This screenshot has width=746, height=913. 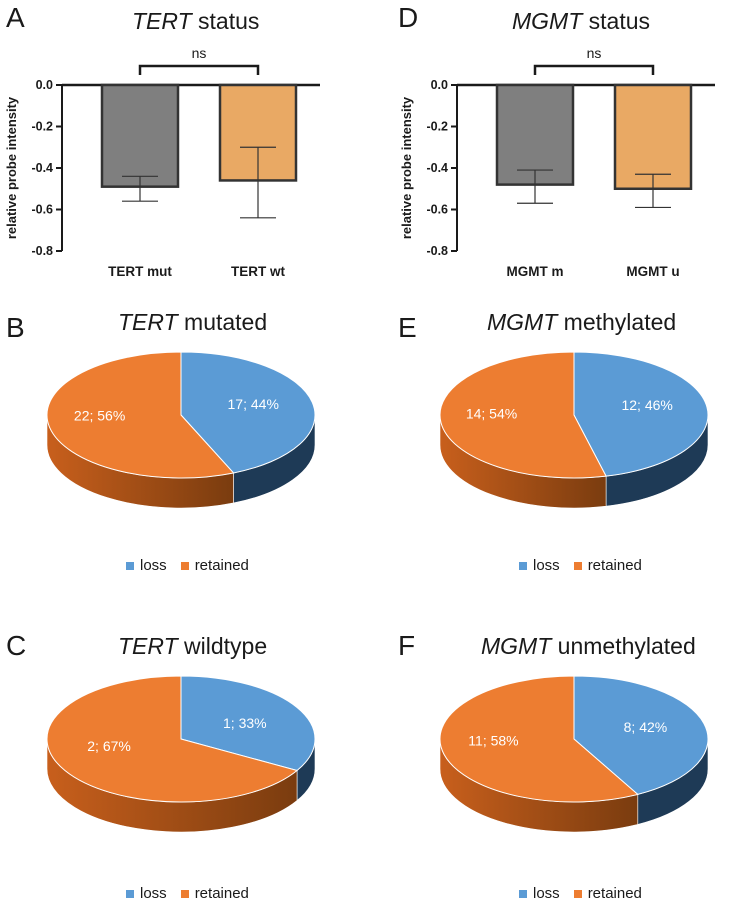 What do you see at coordinates (148, 322) in the screenshot?
I see `title-gene-b: TERT` at bounding box center [148, 322].